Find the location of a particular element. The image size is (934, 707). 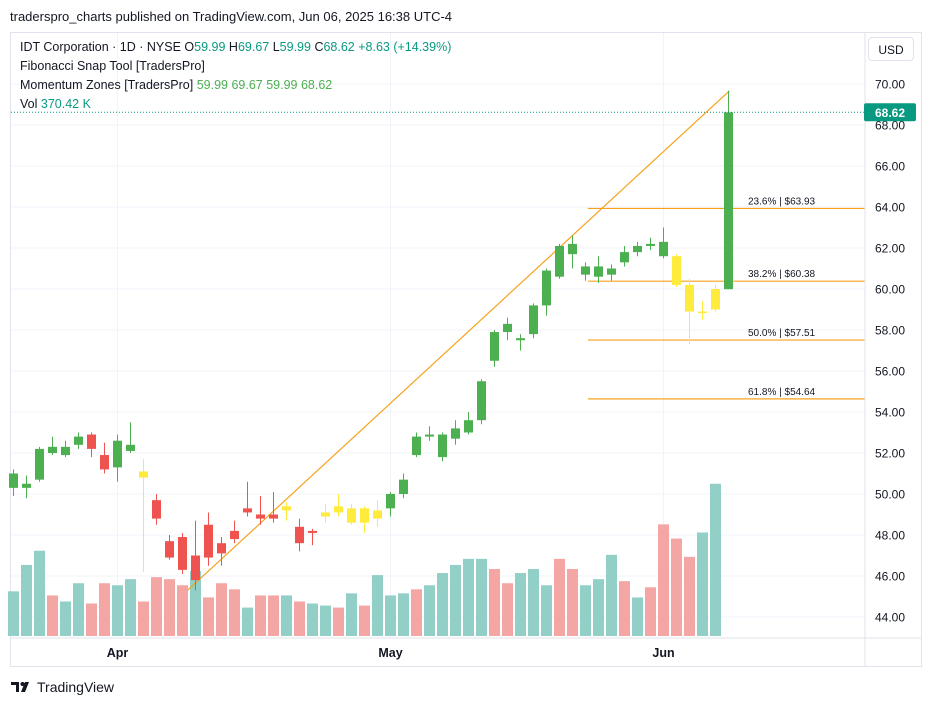

volume-label: Vol is located at coordinates (29, 104).